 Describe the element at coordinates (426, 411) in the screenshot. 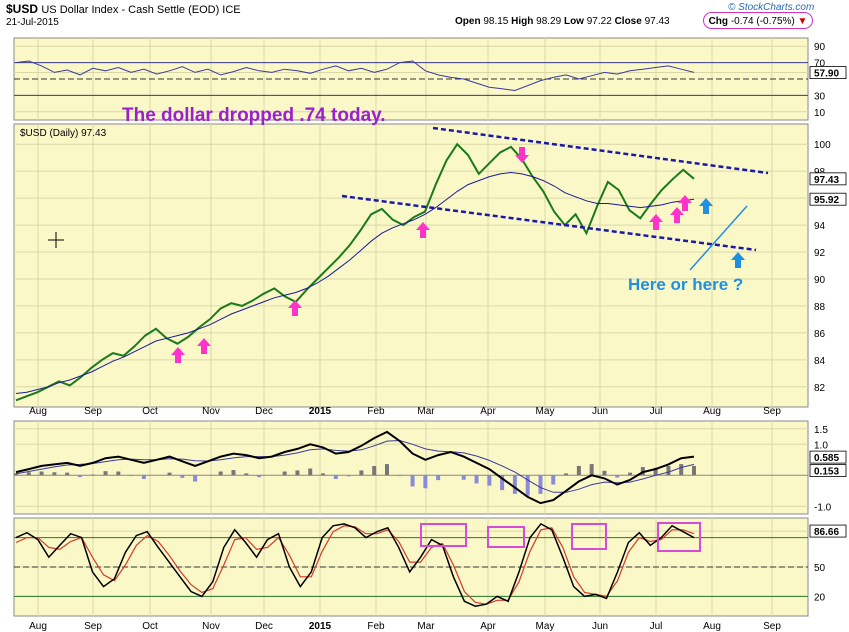

I see `x-tick-0-7: Mar` at that location.